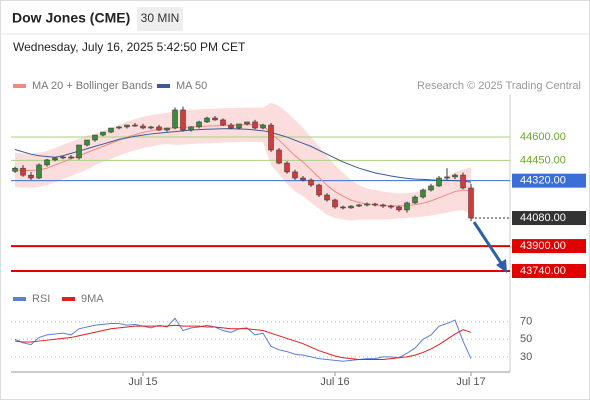  Describe the element at coordinates (470, 382) in the screenshot. I see `x-tick-label: Jul 17` at that location.